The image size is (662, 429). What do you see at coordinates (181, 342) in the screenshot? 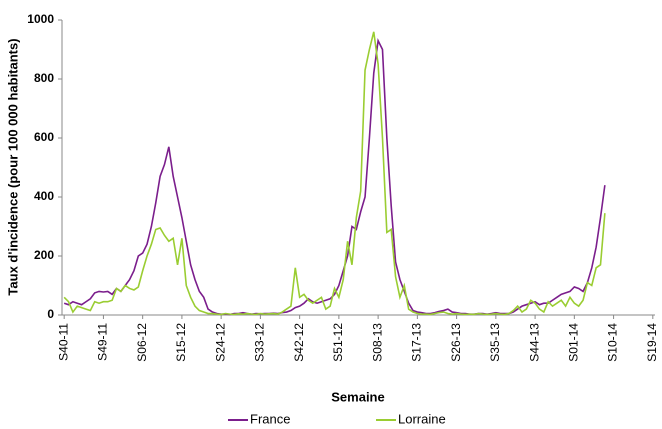
I see `x-tick-label: S15-12` at bounding box center [181, 342].